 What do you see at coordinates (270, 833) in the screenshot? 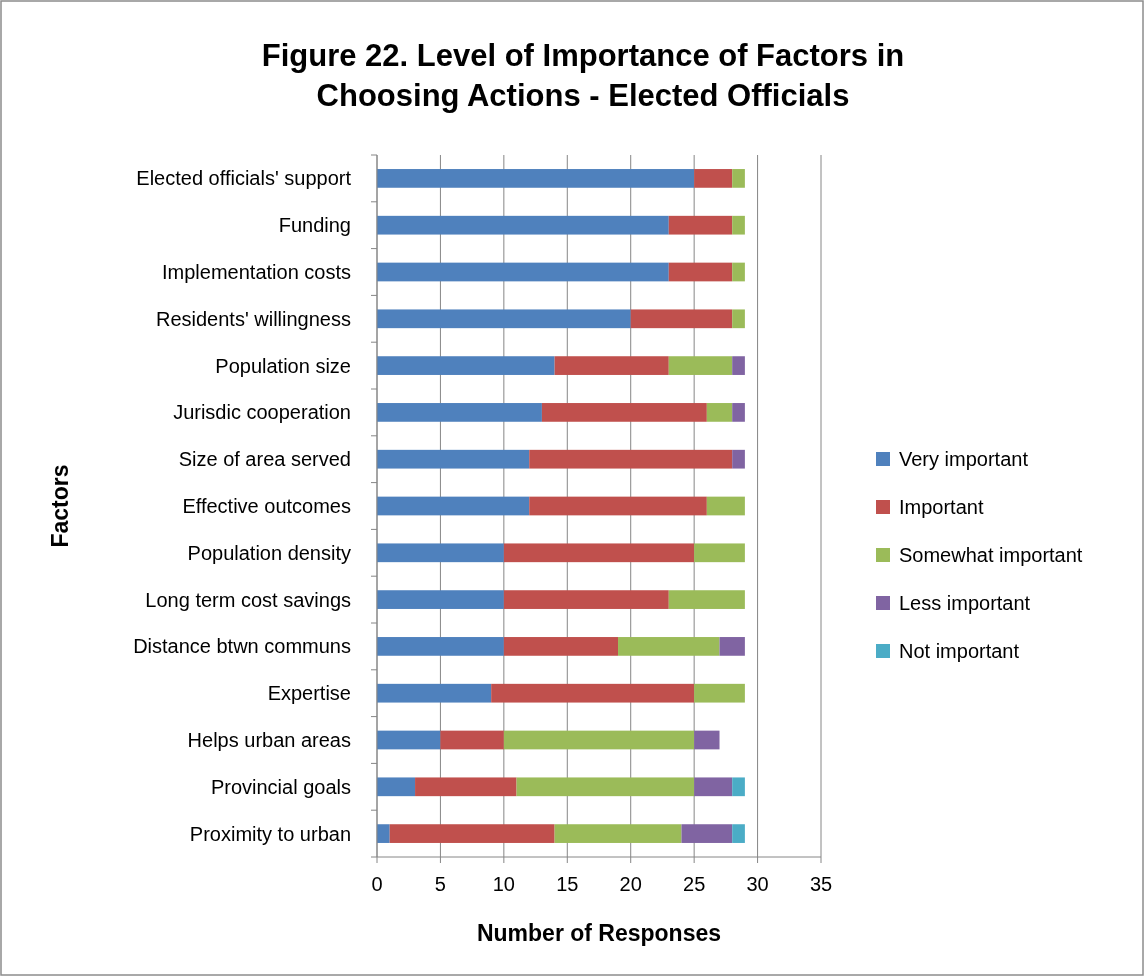
I see `y-tick-label: Proximity to urban` at bounding box center [270, 833].